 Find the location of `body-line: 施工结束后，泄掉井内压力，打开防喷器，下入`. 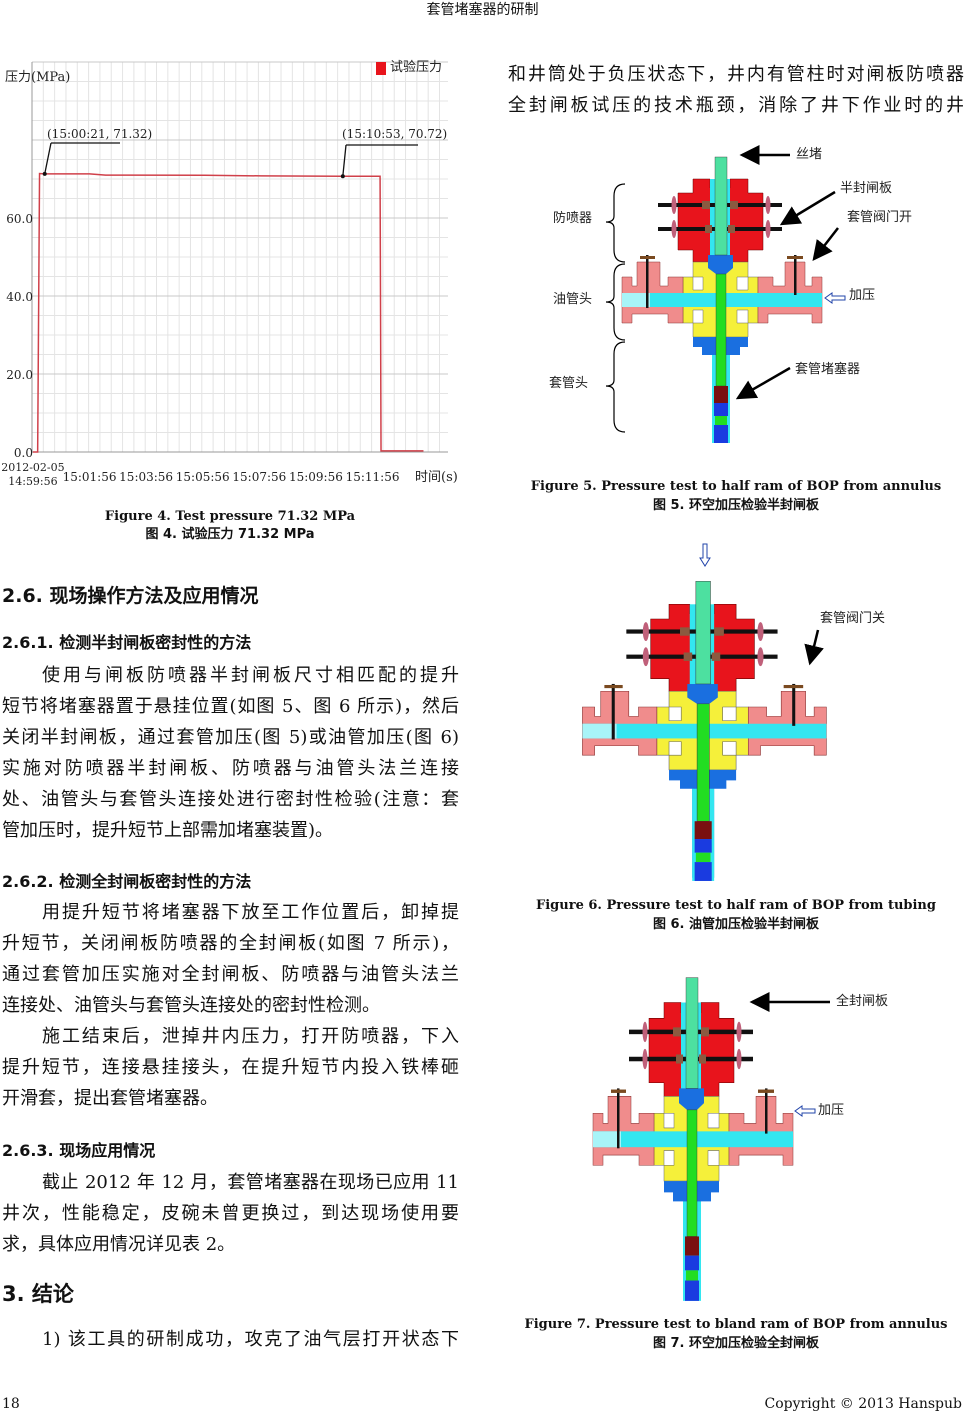

body-line: 施工结束后，泄掉井内压力，打开防喷器，下入 is located at coordinates (250, 1036).